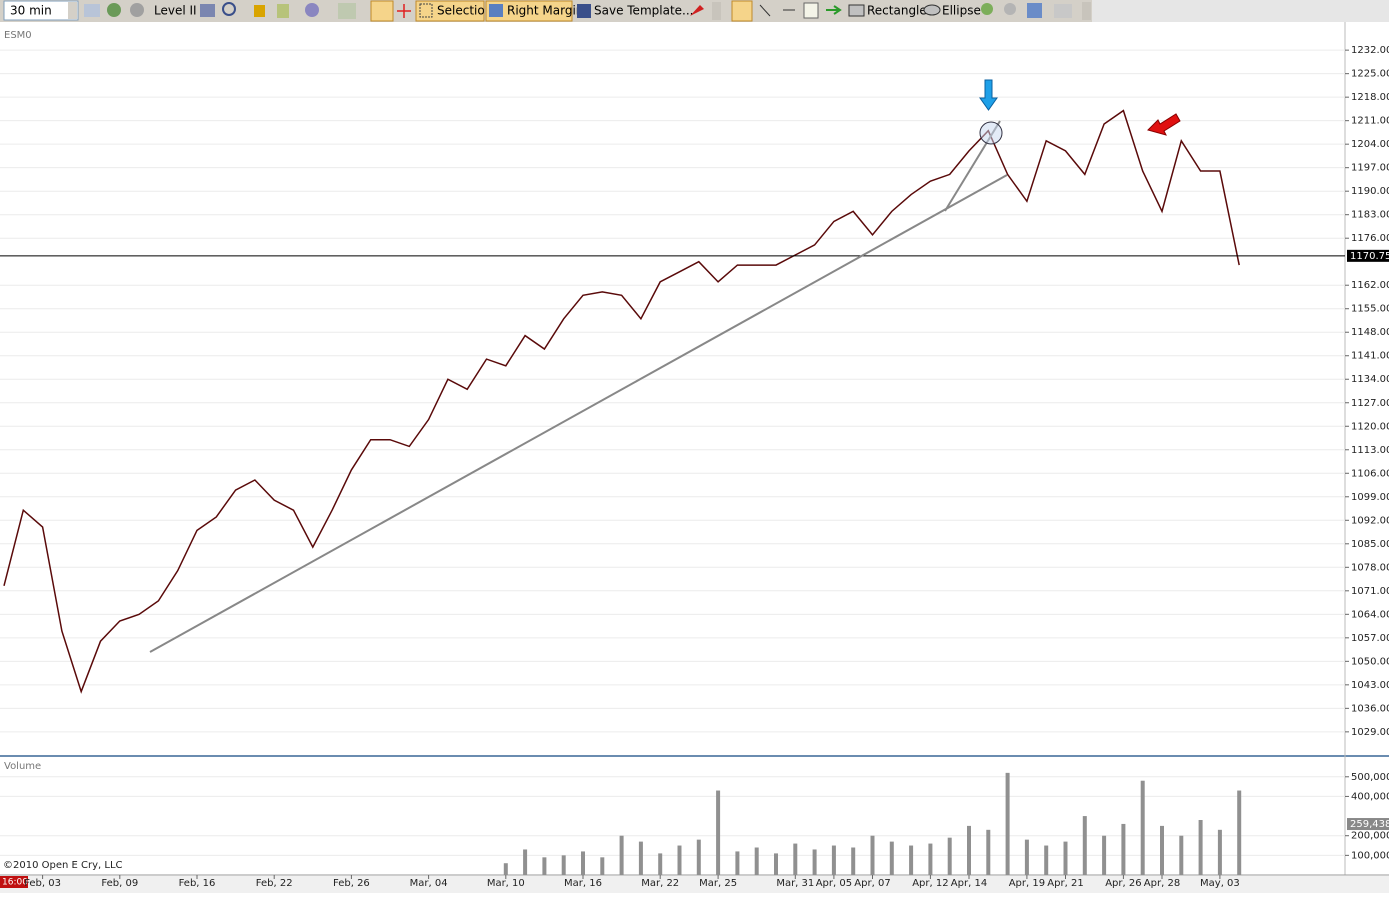 This screenshot has width=1389, height=897. I want to click on y-tick-label: 1120.00, so click(1370, 426).